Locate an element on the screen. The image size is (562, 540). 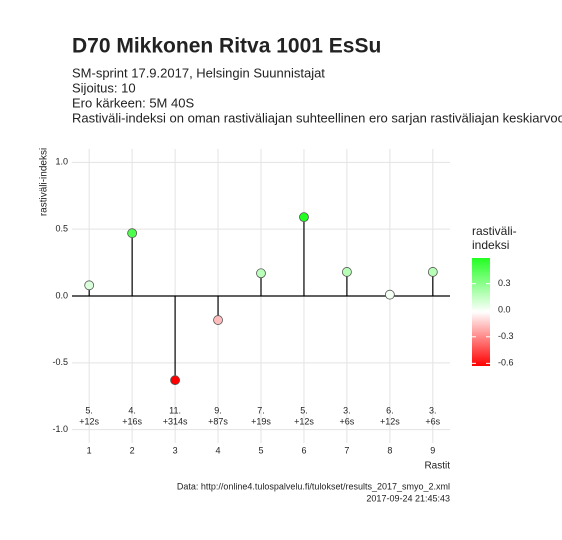
y-tick-label: -0.5 is located at coordinates (60, 362).